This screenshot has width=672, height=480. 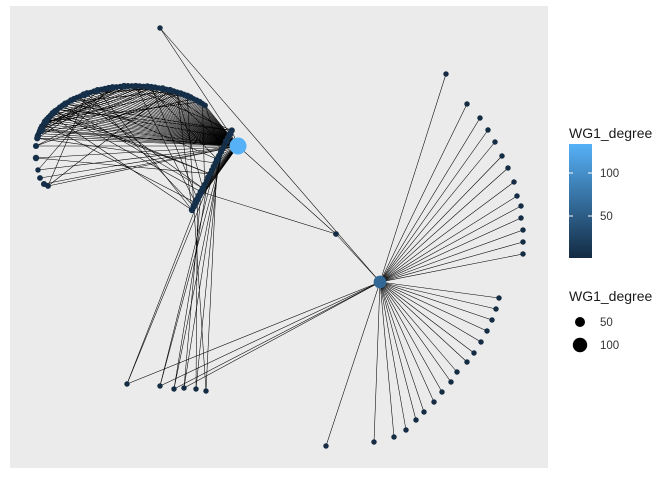 I want to click on color-legend-bar, so click(x=580, y=201).